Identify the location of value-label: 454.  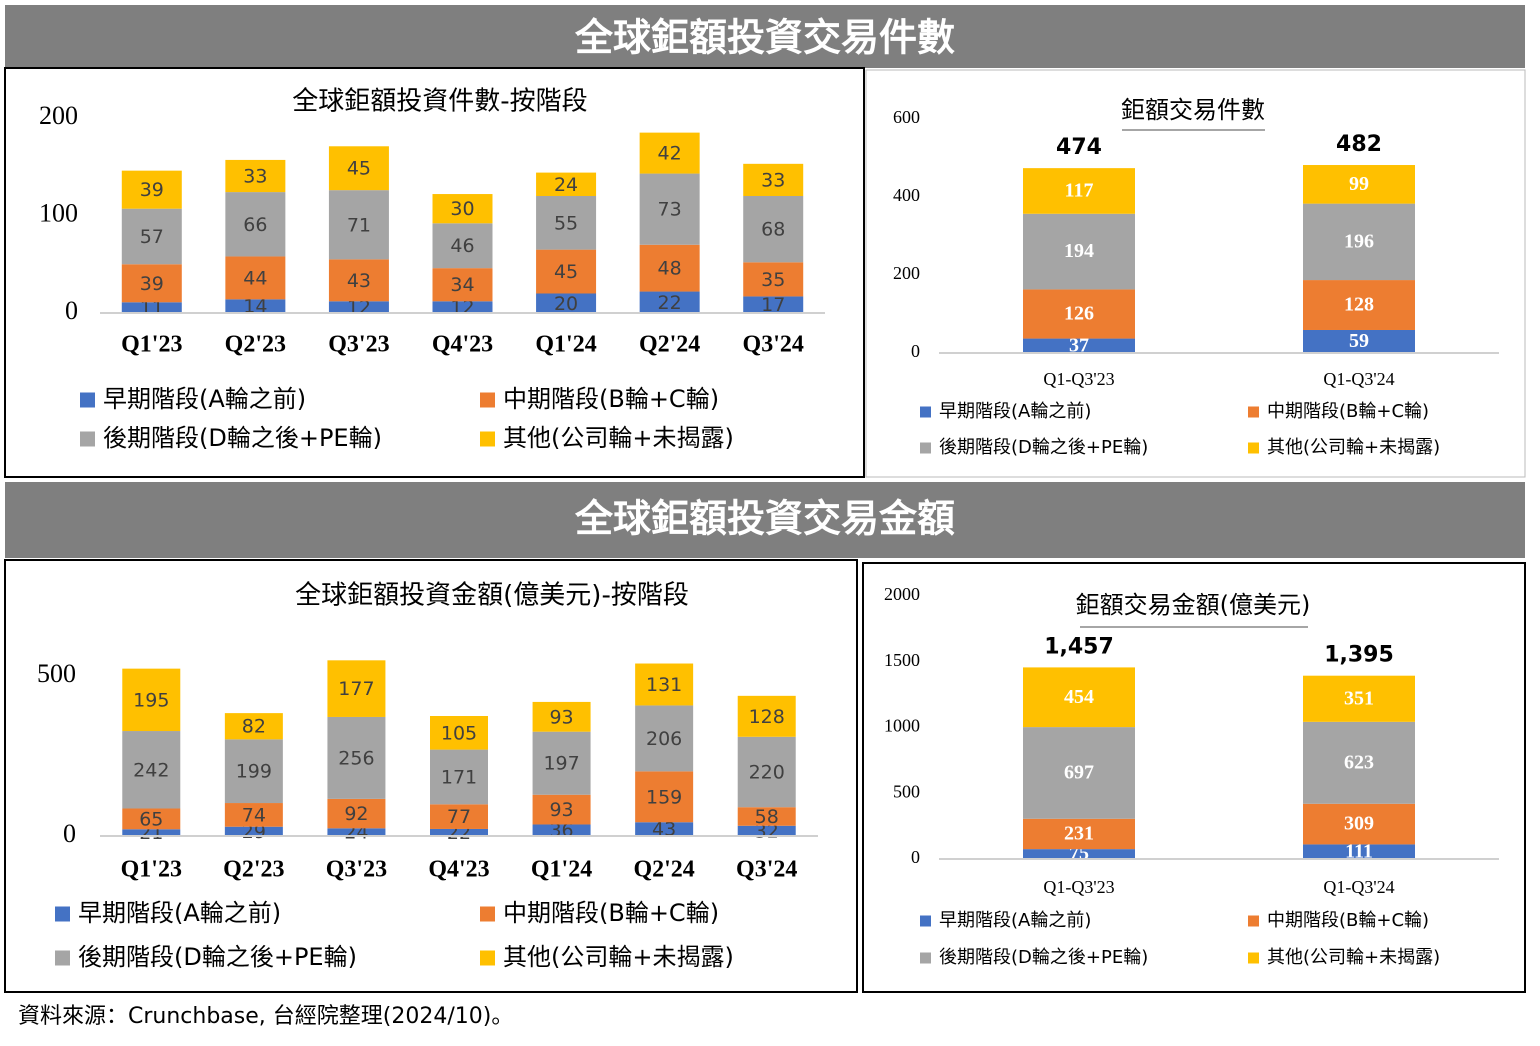
(1079, 697).